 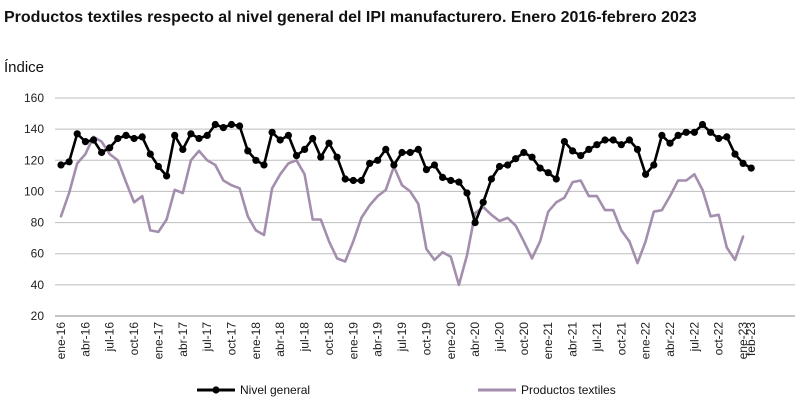 I want to click on x-tick-label: oct-20, so click(x=524, y=339).